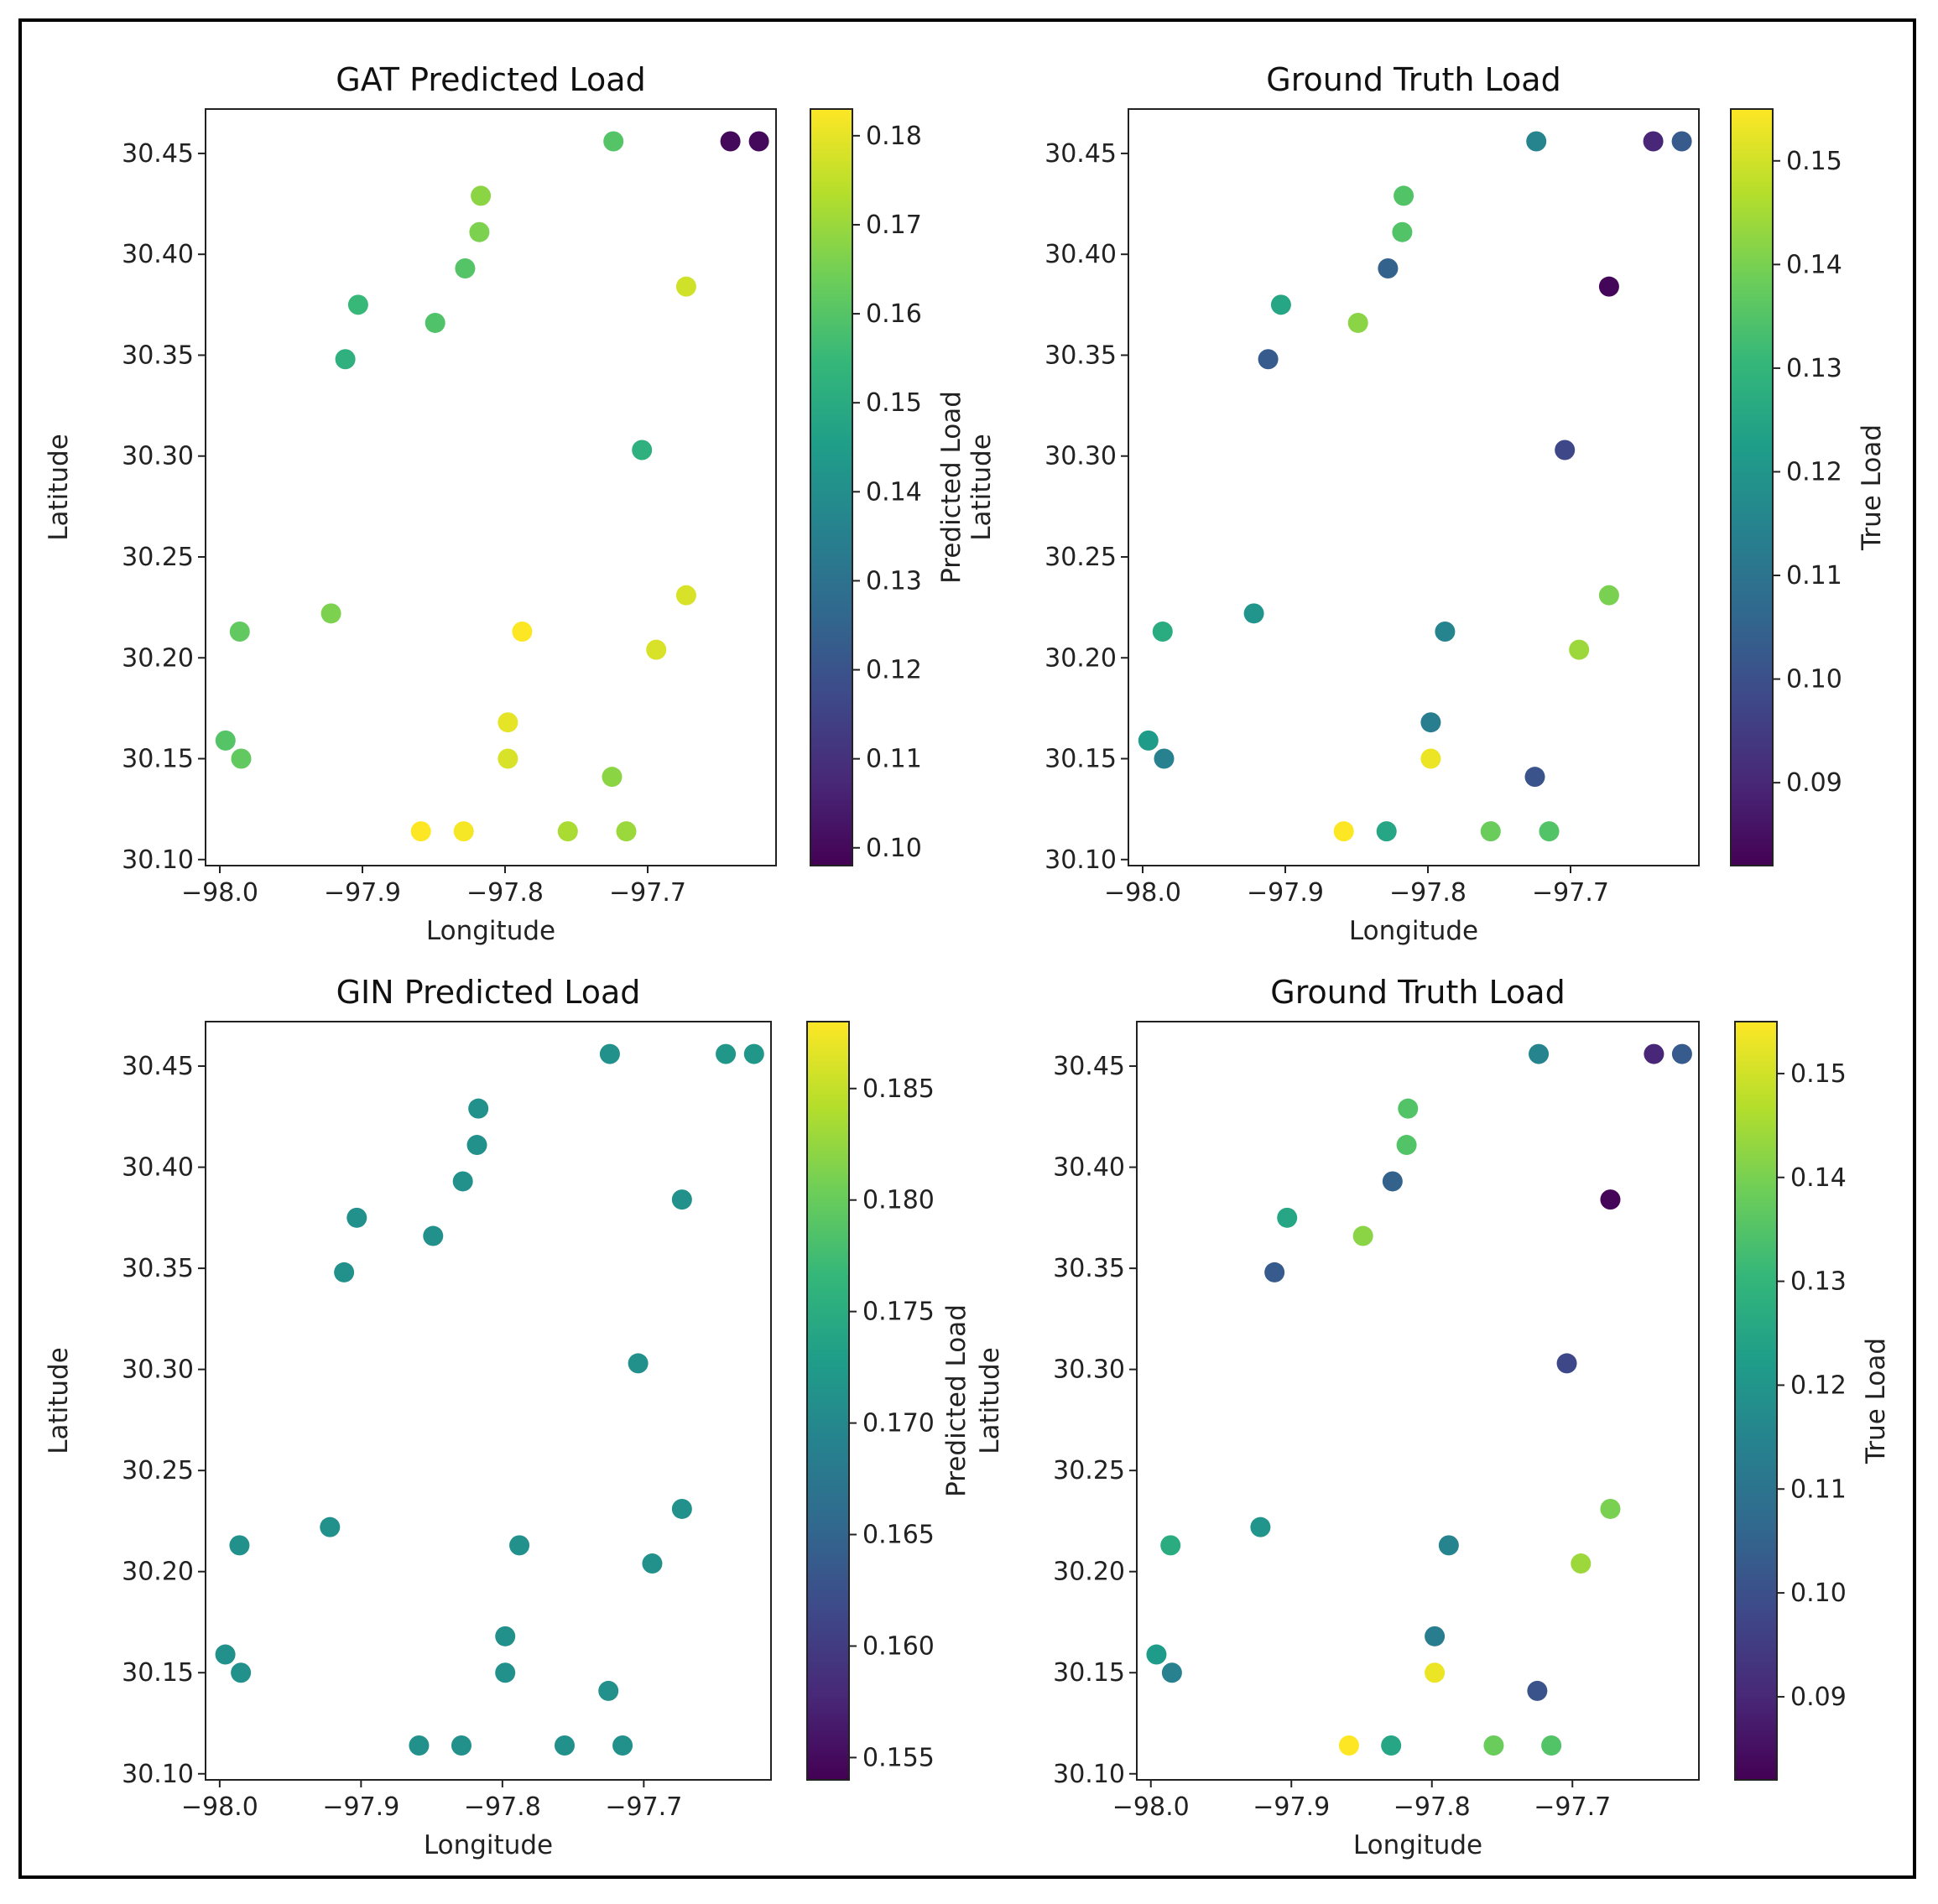 This screenshot has height=1904, width=1938. Describe the element at coordinates (894, 759) in the screenshot. I see `colorbar-tick-label: 0.11` at that location.